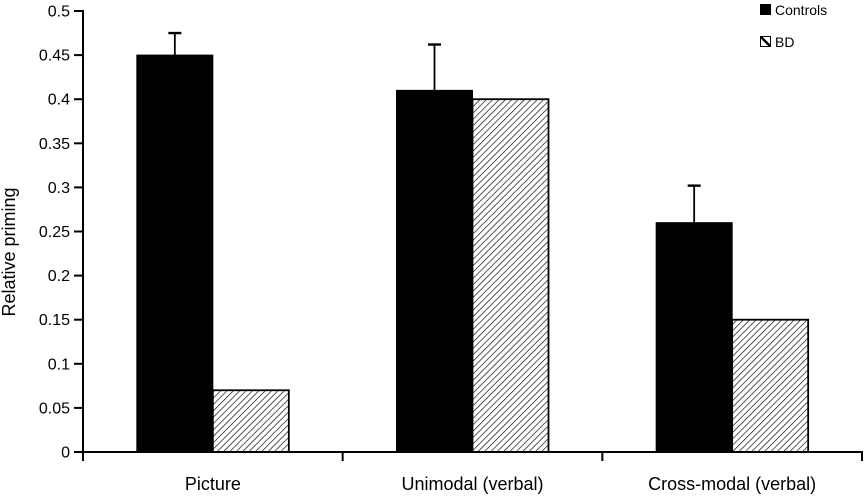  What do you see at coordinates (54, 320) in the screenshot?
I see `y-tick-label: 0.15` at bounding box center [54, 320].